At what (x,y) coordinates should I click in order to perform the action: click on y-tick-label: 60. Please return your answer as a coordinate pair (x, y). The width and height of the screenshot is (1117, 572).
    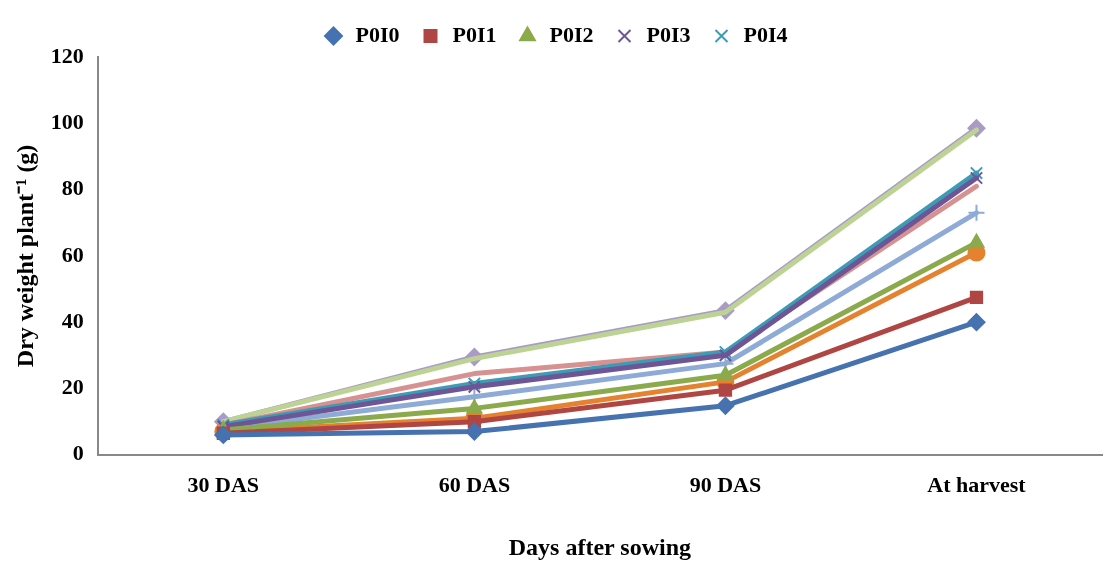
    Looking at the image, I should click on (72, 254).